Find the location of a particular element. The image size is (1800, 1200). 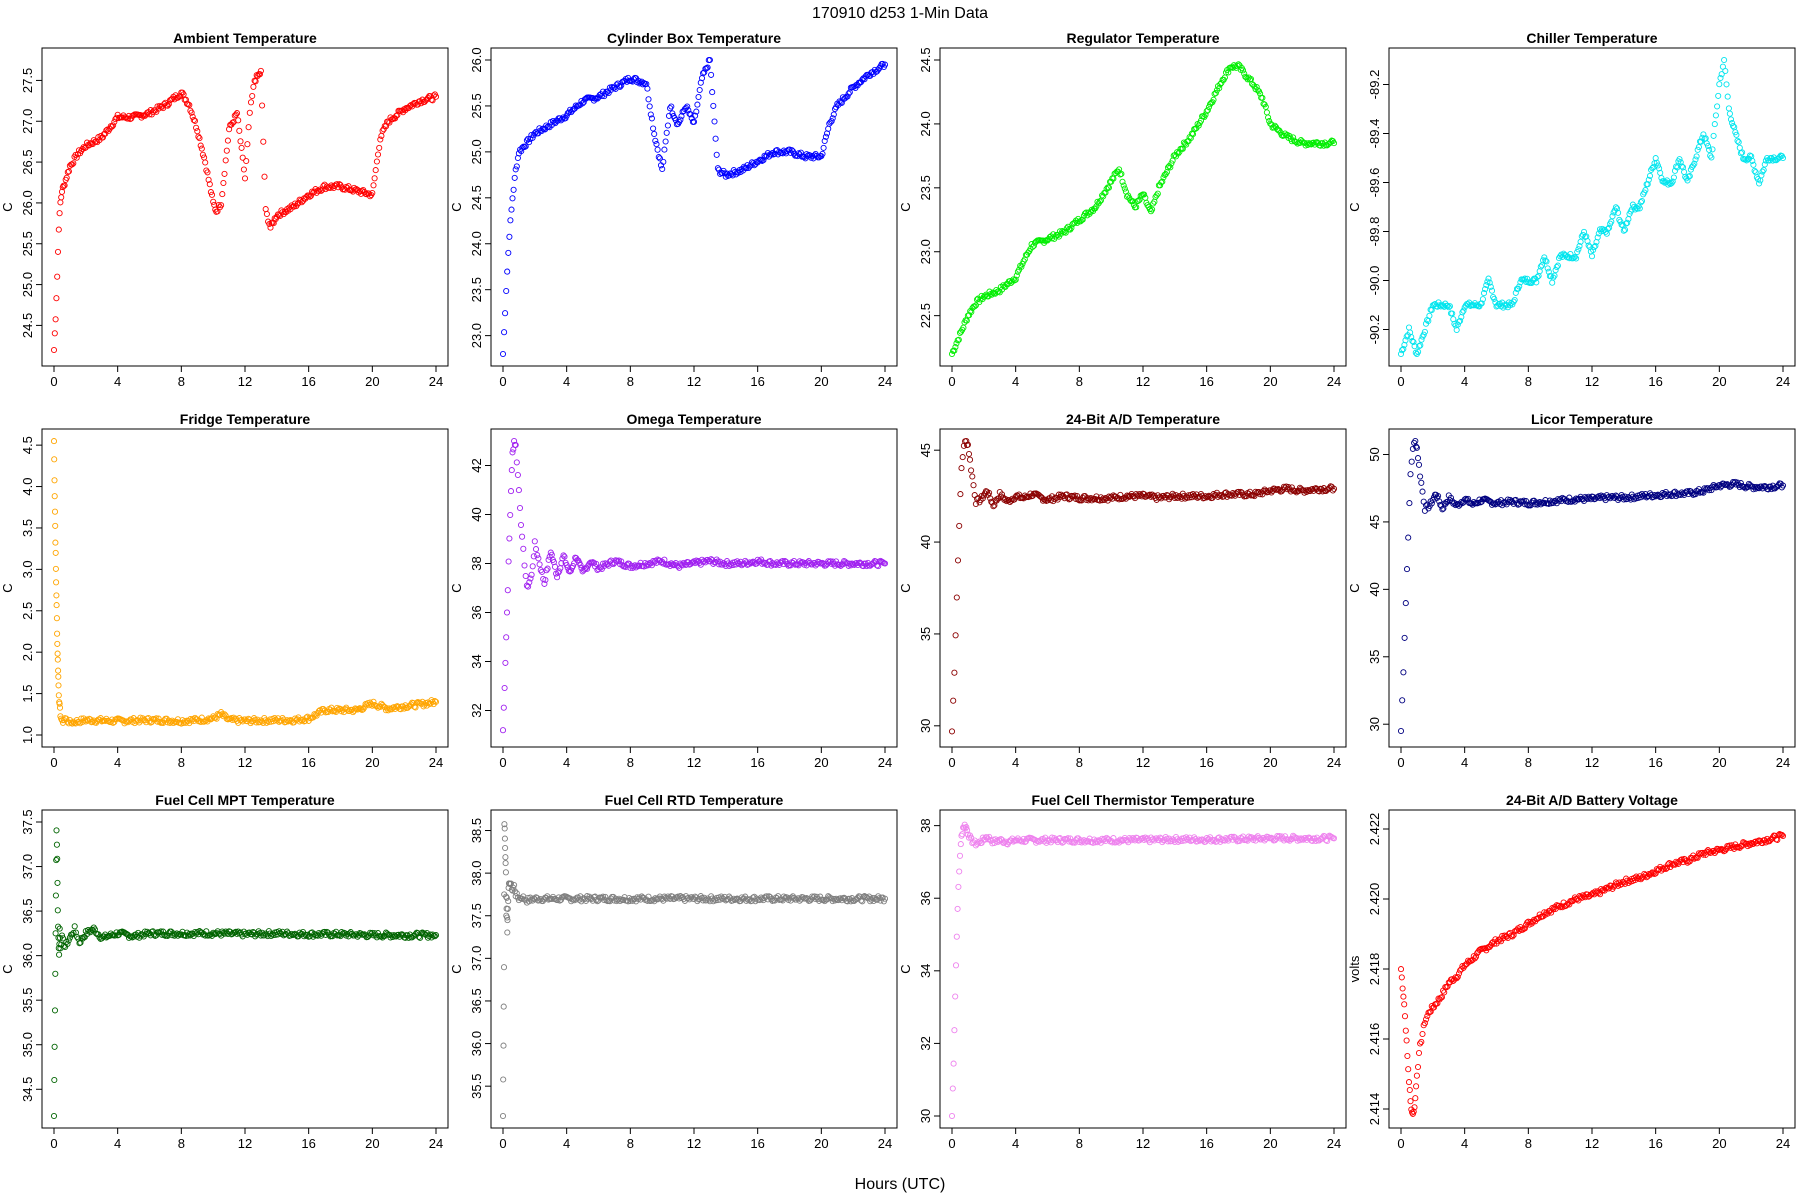

x-tick-label: 0 is located at coordinates (53, 762).